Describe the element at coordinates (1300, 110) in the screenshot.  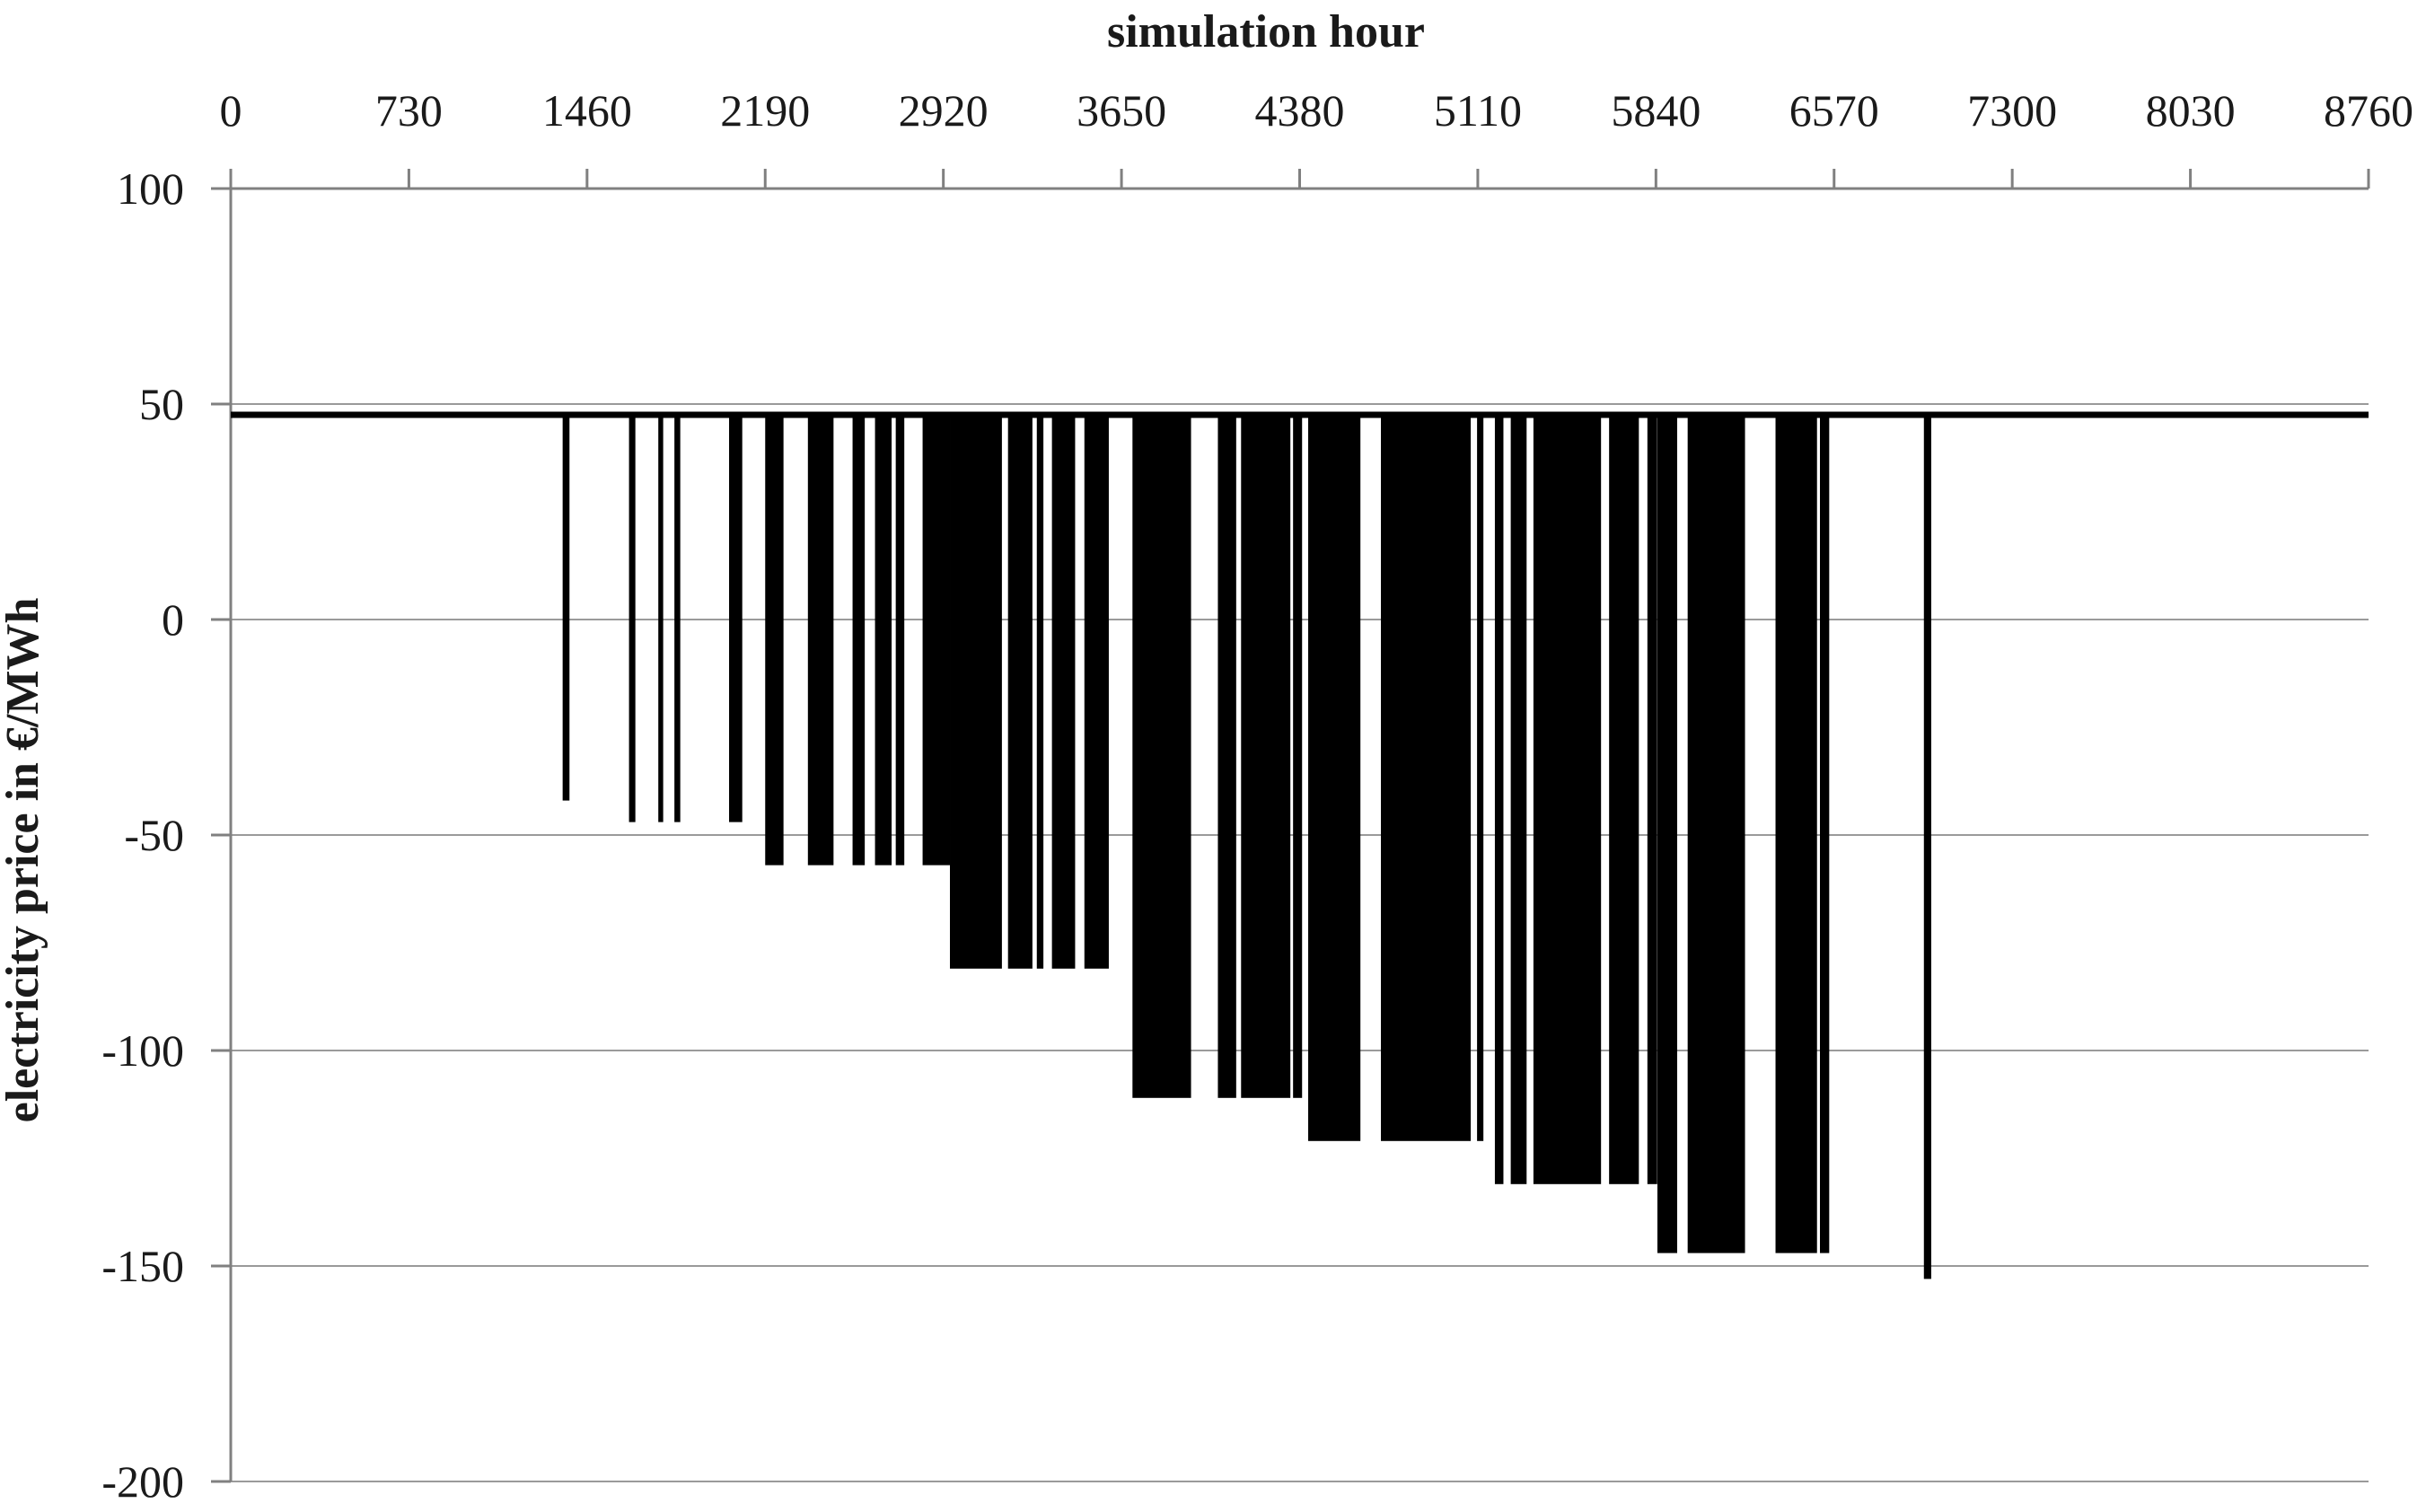
I see `x-tick-label: 4380` at that location.